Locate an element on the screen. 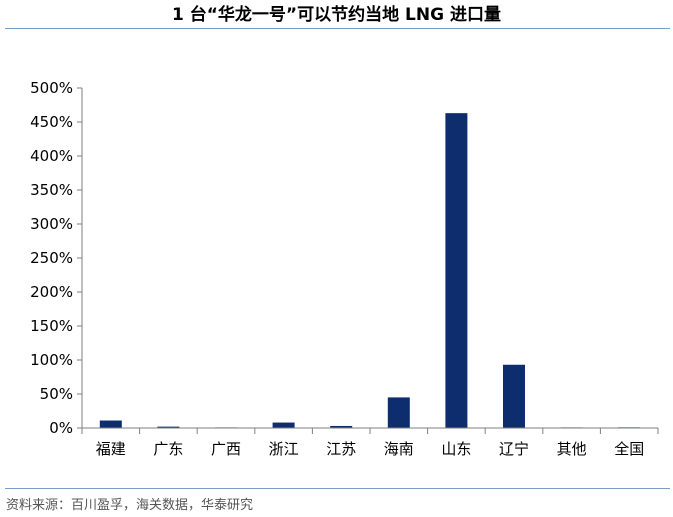 The width and height of the screenshot is (673, 517). x-tick-label: 江苏 is located at coordinates (341, 449).